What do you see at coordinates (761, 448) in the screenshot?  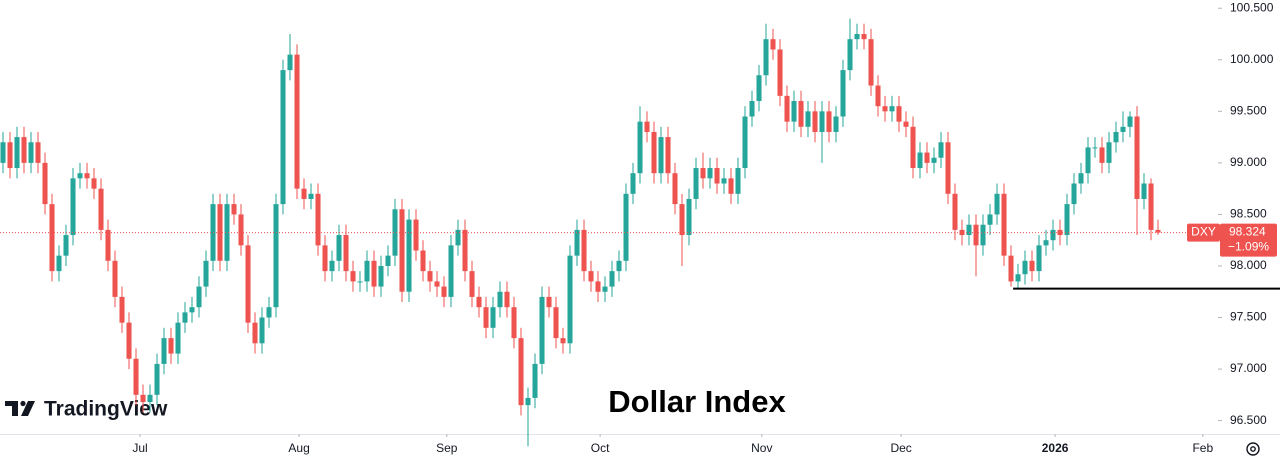 I see `x-tick-label: Nov` at bounding box center [761, 448].